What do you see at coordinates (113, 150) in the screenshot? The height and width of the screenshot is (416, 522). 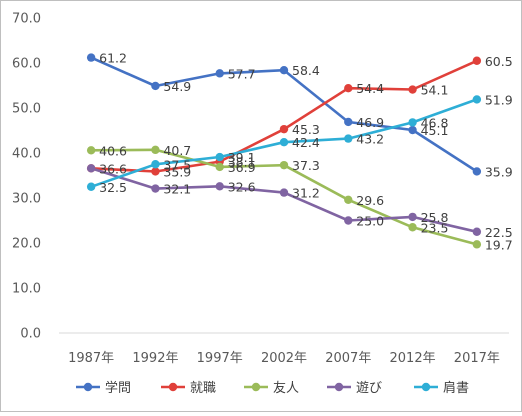 I see `data-label: 40.6` at bounding box center [113, 150].